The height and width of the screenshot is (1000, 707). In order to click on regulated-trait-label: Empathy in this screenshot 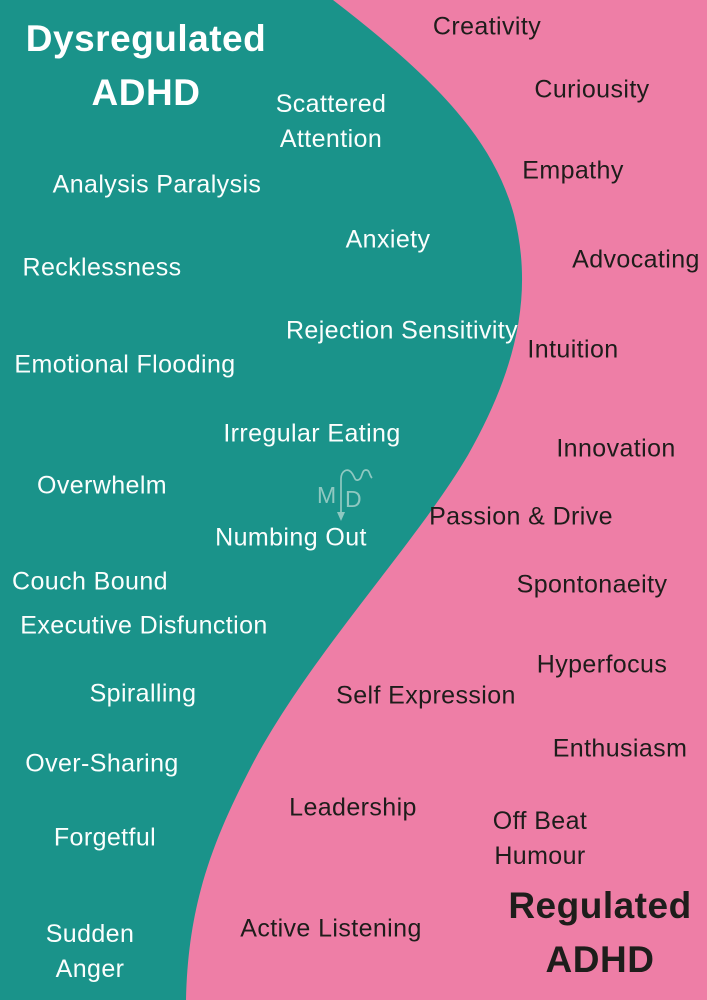, I will do `click(573, 170)`.